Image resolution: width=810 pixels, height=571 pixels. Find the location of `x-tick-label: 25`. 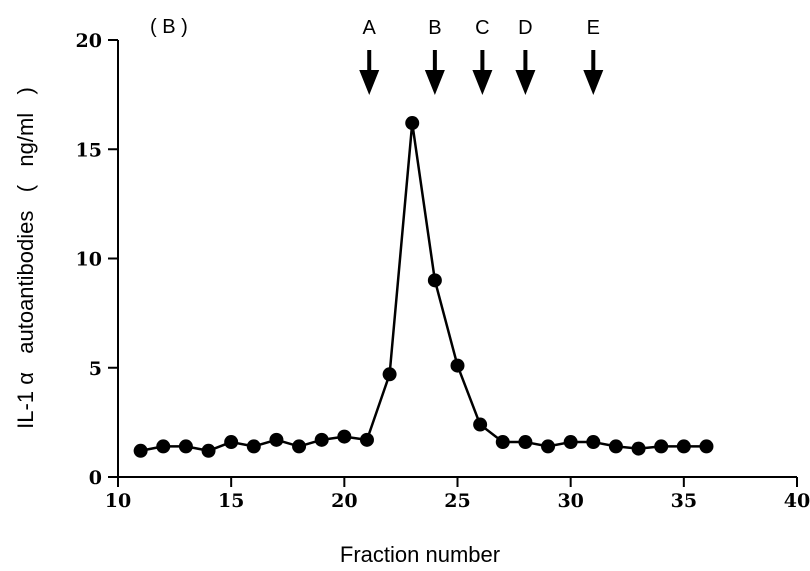

x-tick-label: 25 is located at coordinates (457, 501).